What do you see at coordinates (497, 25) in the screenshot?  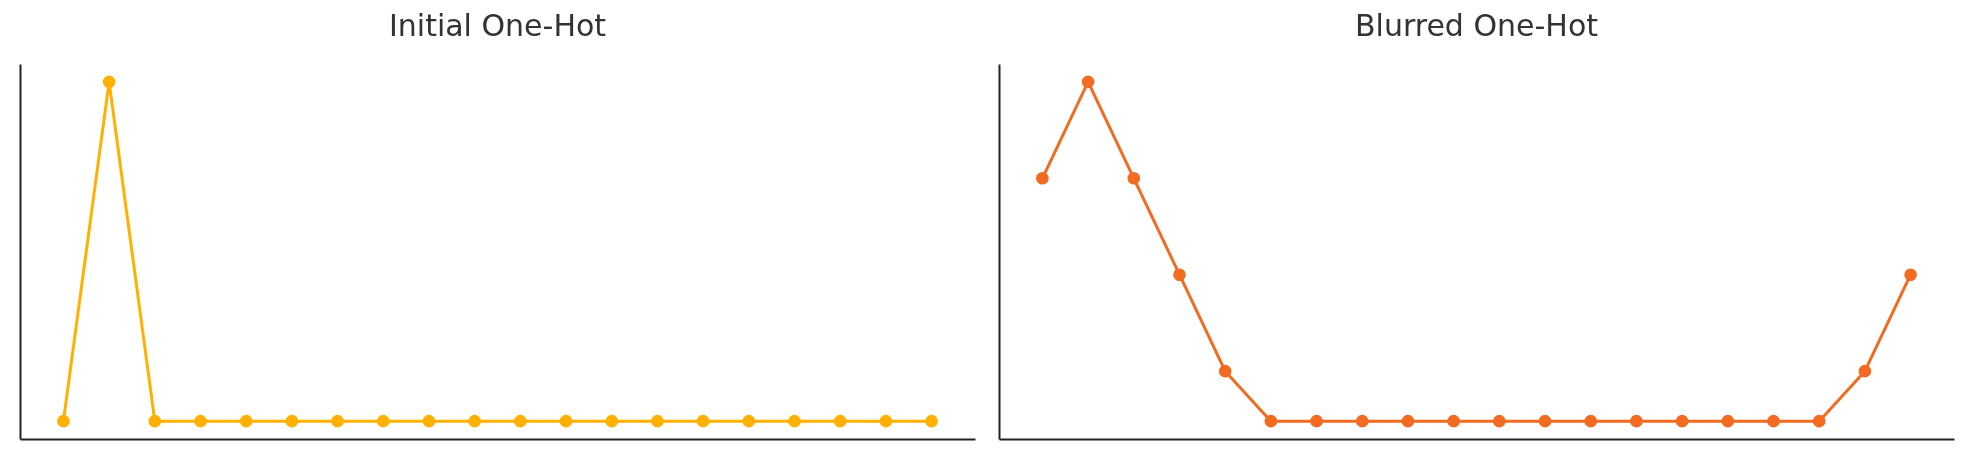 I see `chart-title: Initial One-Hot` at bounding box center [497, 25].